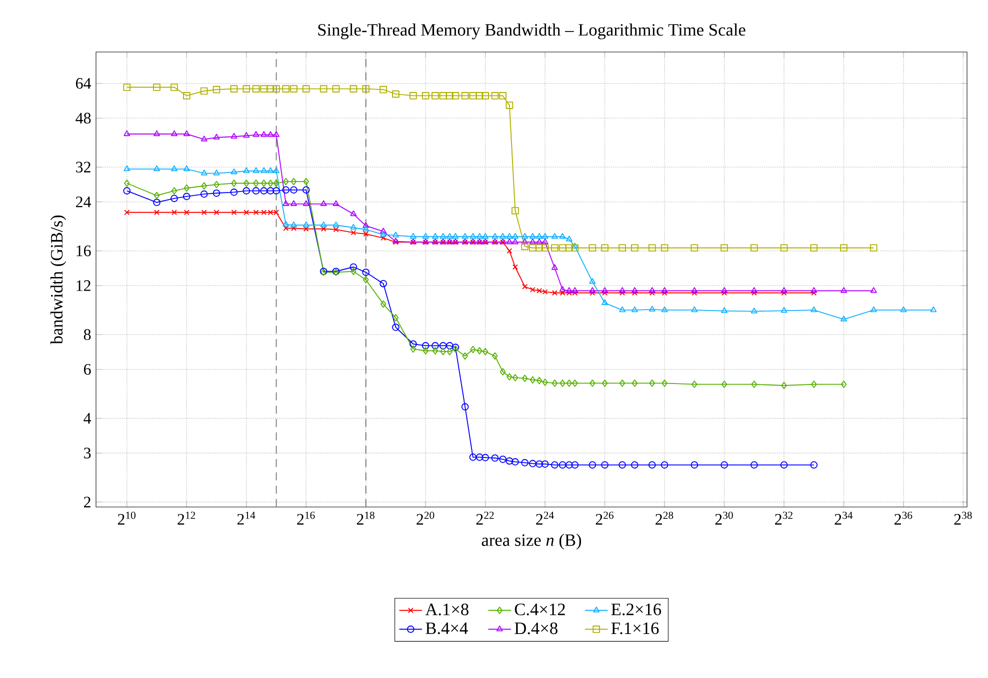 The height and width of the screenshot is (678, 988). I want to click on legend-label: F.1×16, so click(635, 628).